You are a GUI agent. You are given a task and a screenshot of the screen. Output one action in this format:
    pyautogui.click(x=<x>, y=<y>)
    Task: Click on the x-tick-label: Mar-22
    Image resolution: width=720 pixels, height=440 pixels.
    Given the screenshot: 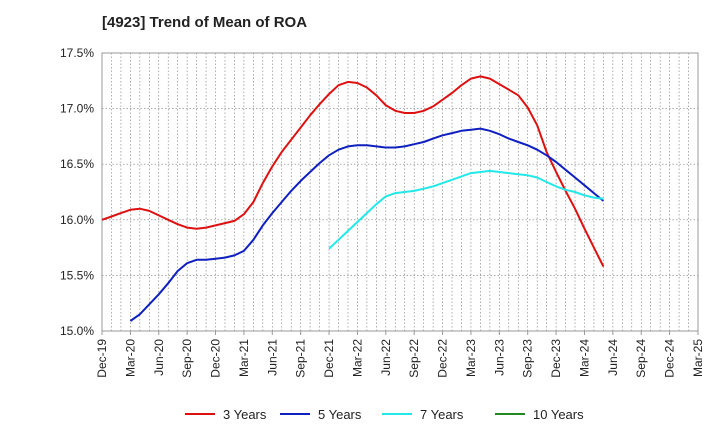 What is the action you would take?
    pyautogui.click(x=357, y=358)
    